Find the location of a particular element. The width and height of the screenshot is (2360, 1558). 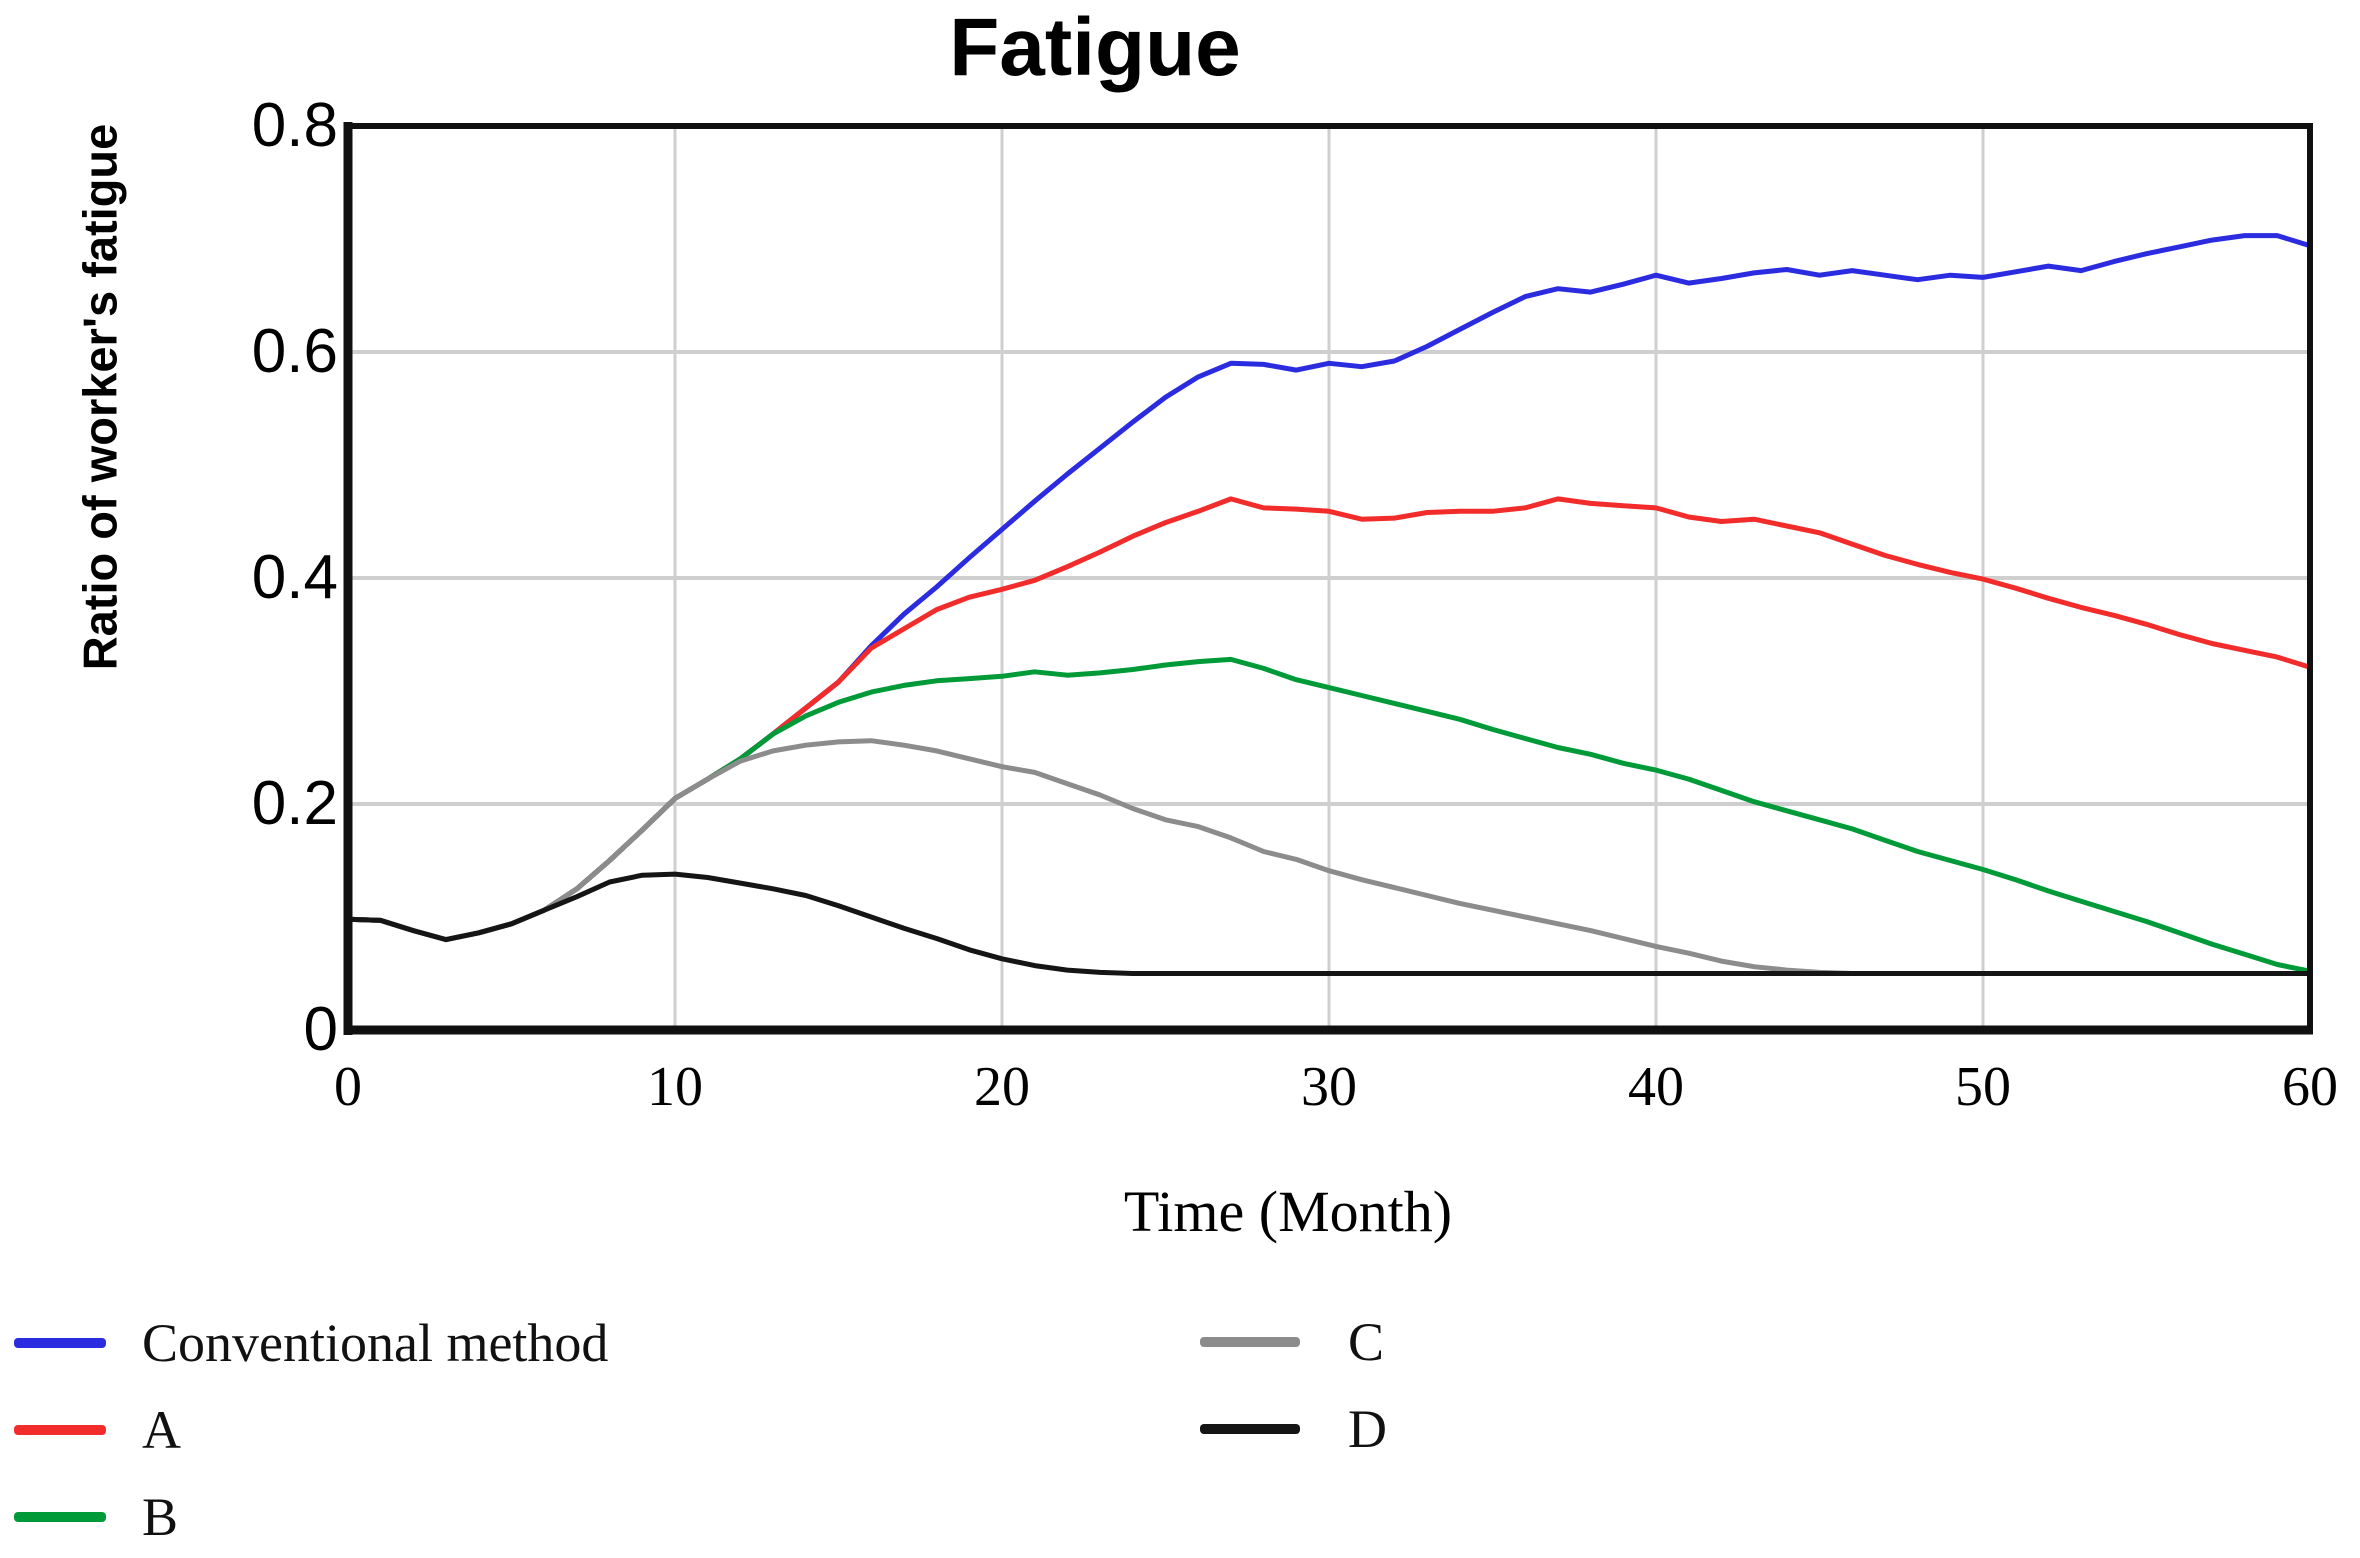

y-tick-0.8: 0.8 is located at coordinates (294, 125).